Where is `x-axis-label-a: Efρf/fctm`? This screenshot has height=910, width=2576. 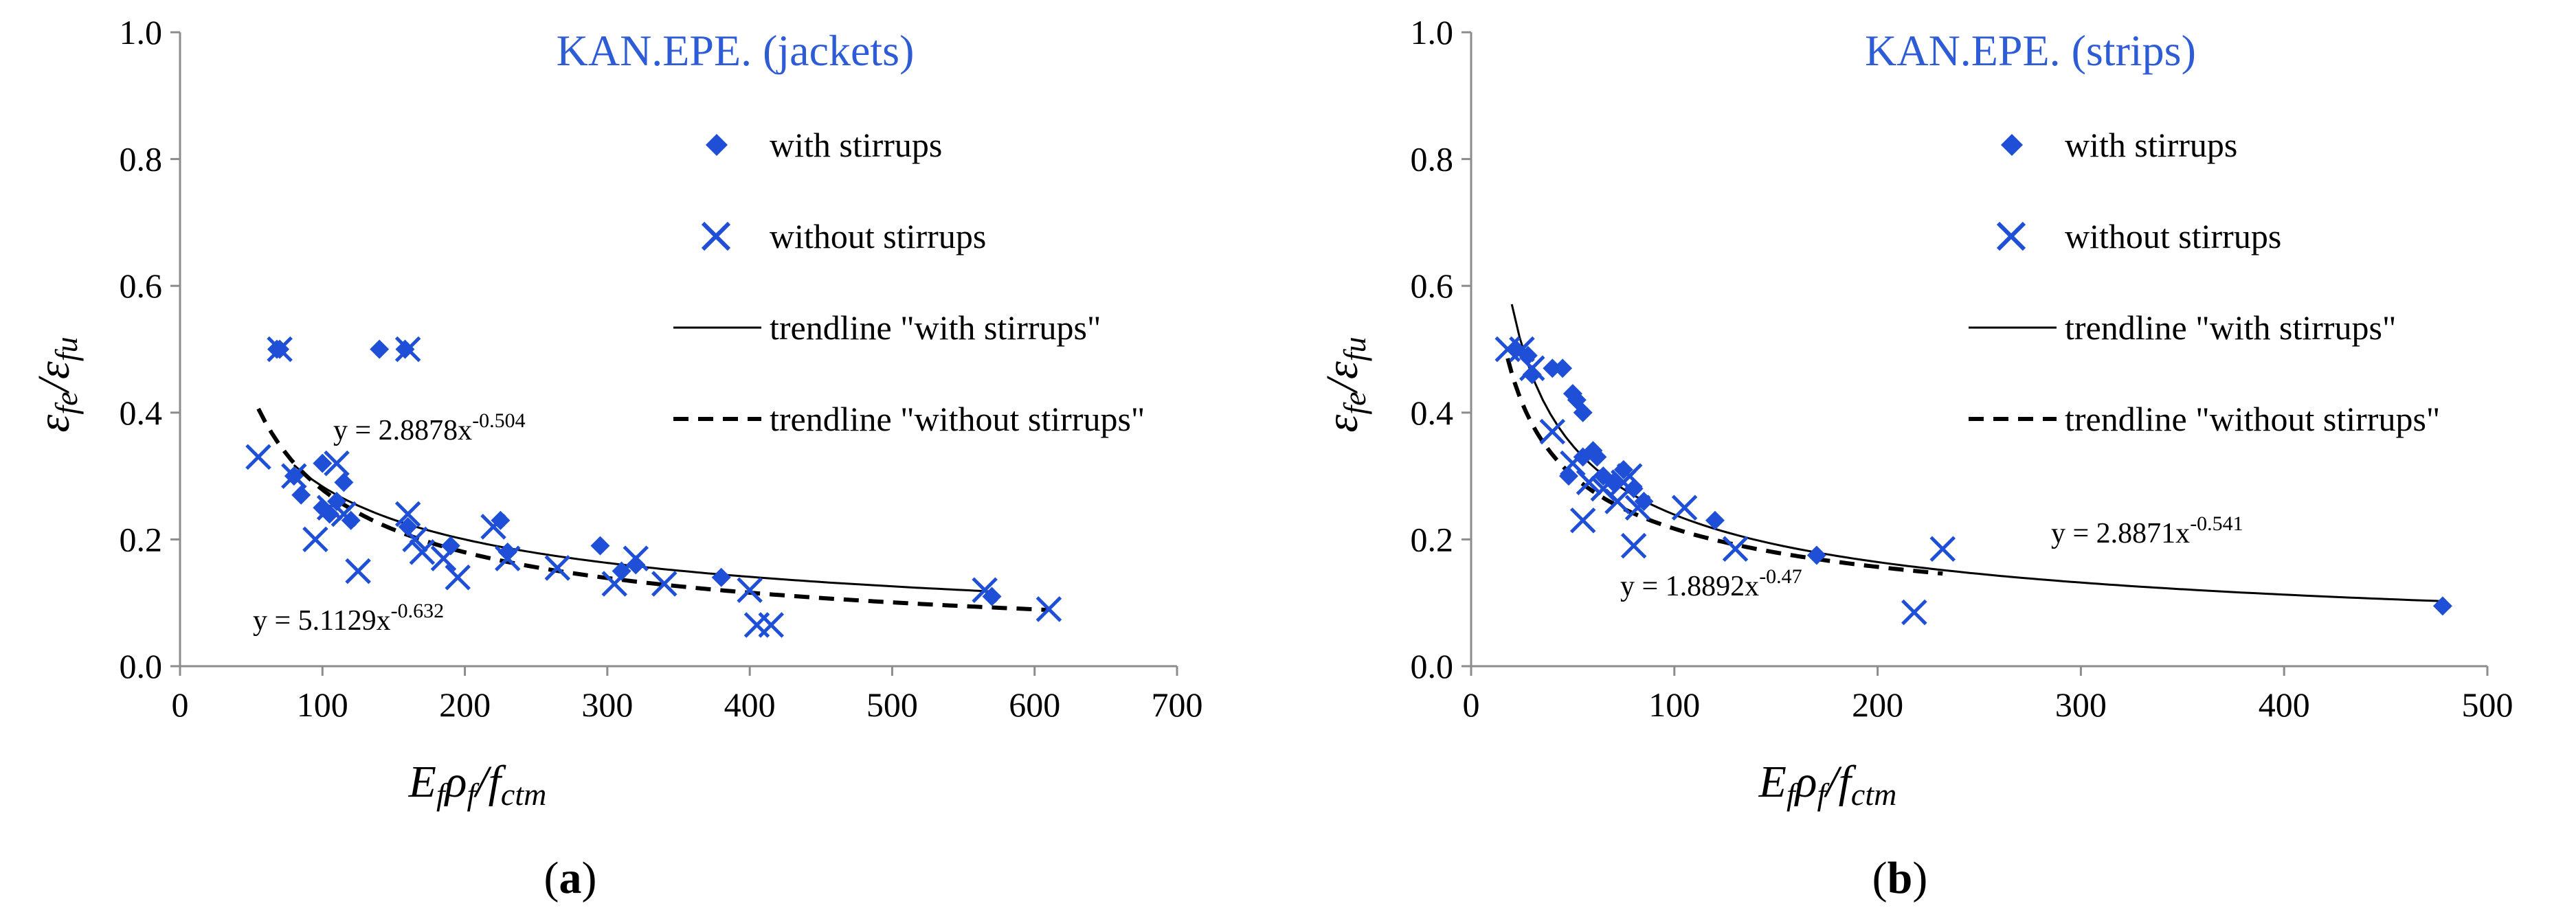 x-axis-label-a: Efρf/fctm is located at coordinates (477, 784).